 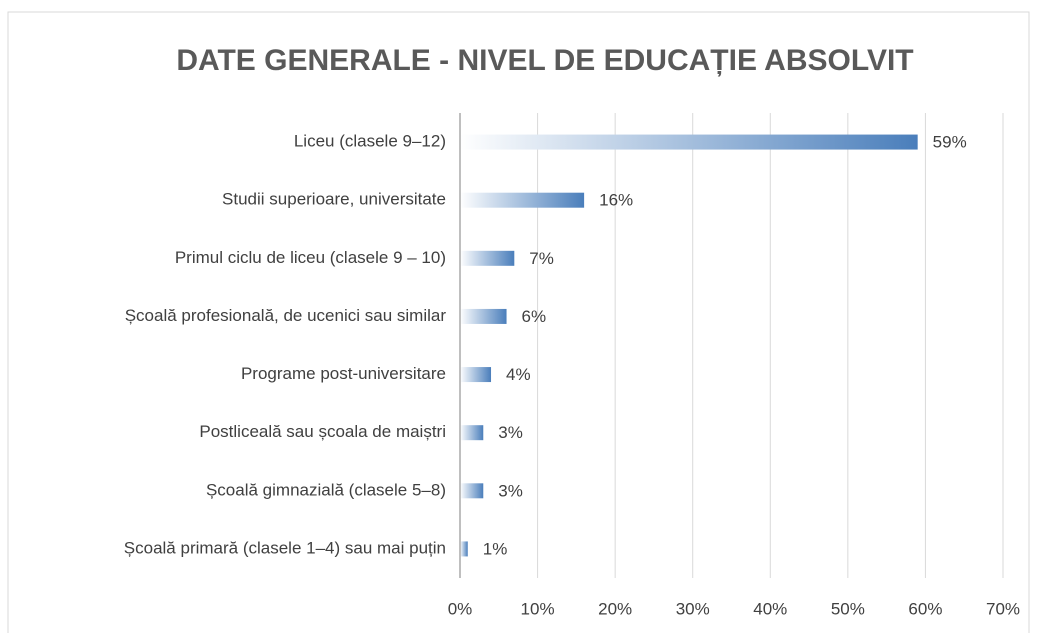 What do you see at coordinates (534, 316) in the screenshot?
I see `value-label: 6%` at bounding box center [534, 316].